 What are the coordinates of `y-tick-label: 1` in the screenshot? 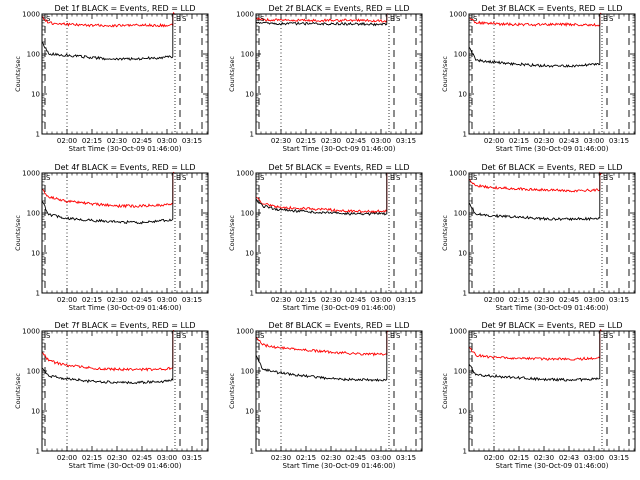 It's located at (252, 135).